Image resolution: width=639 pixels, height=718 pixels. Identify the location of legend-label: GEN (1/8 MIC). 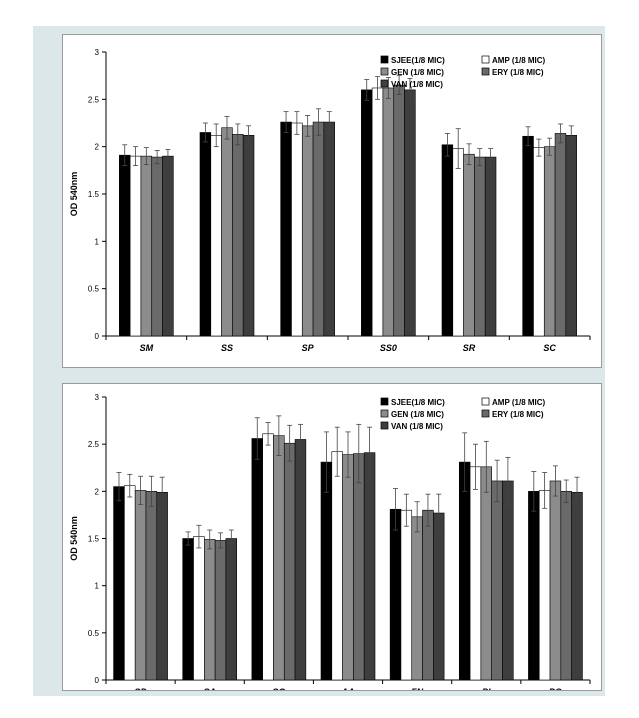
(417, 414).